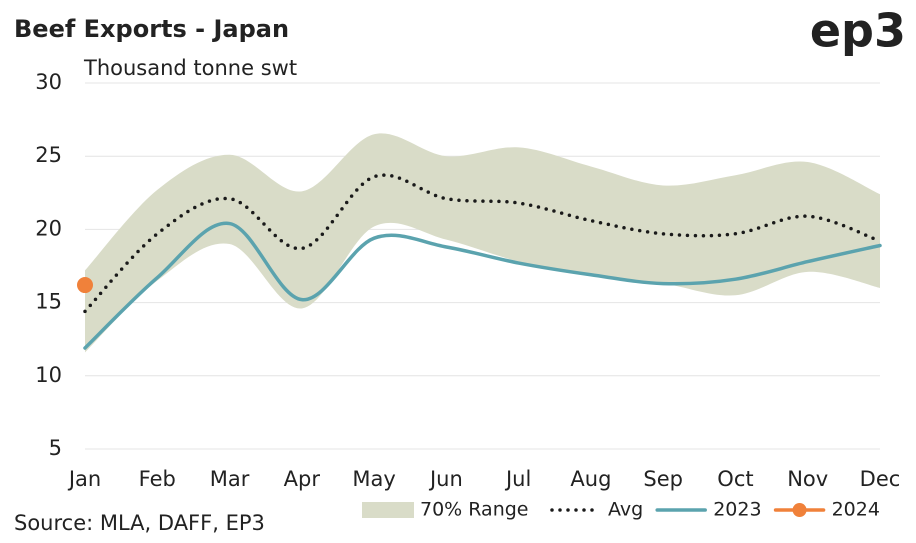 Image resolution: width=916 pixels, height=543 pixels. Describe the element at coordinates (856, 510) in the screenshot. I see `legend-label: 2024` at that location.